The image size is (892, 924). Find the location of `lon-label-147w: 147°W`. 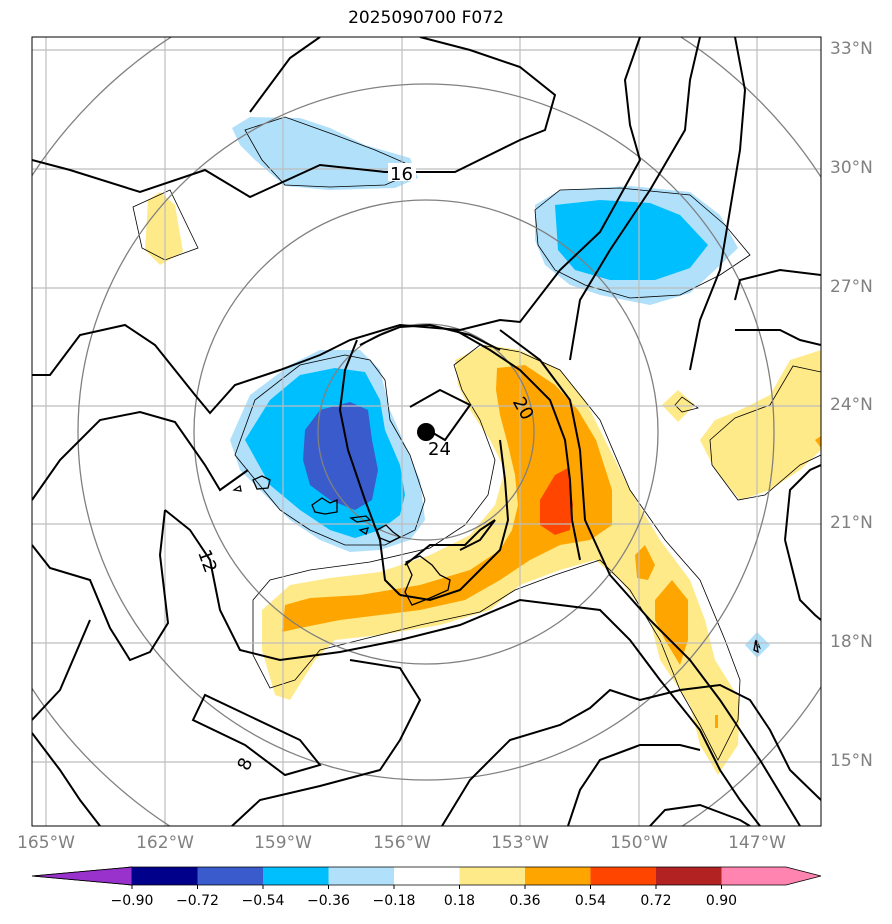

lon-label-147w: 147°W is located at coordinates (757, 843).